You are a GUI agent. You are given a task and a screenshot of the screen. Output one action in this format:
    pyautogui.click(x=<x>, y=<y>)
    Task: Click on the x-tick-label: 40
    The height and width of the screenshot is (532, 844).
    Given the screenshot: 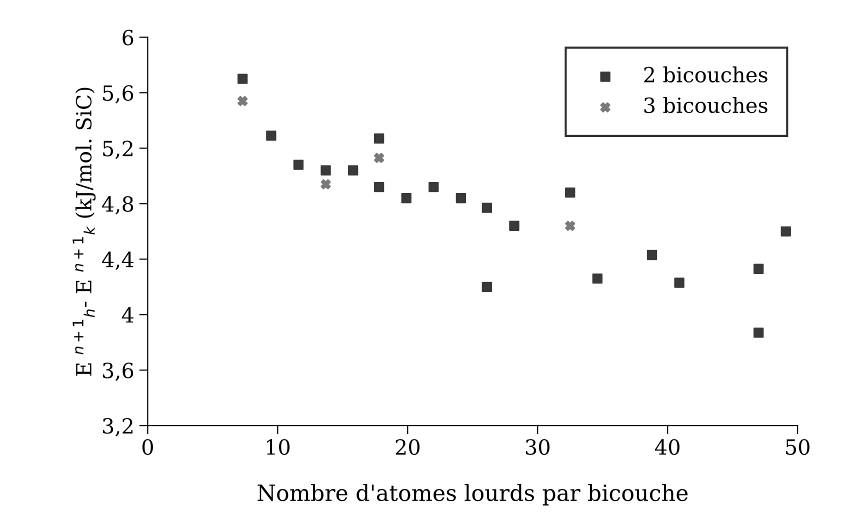 What is the action you would take?
    pyautogui.click(x=667, y=447)
    